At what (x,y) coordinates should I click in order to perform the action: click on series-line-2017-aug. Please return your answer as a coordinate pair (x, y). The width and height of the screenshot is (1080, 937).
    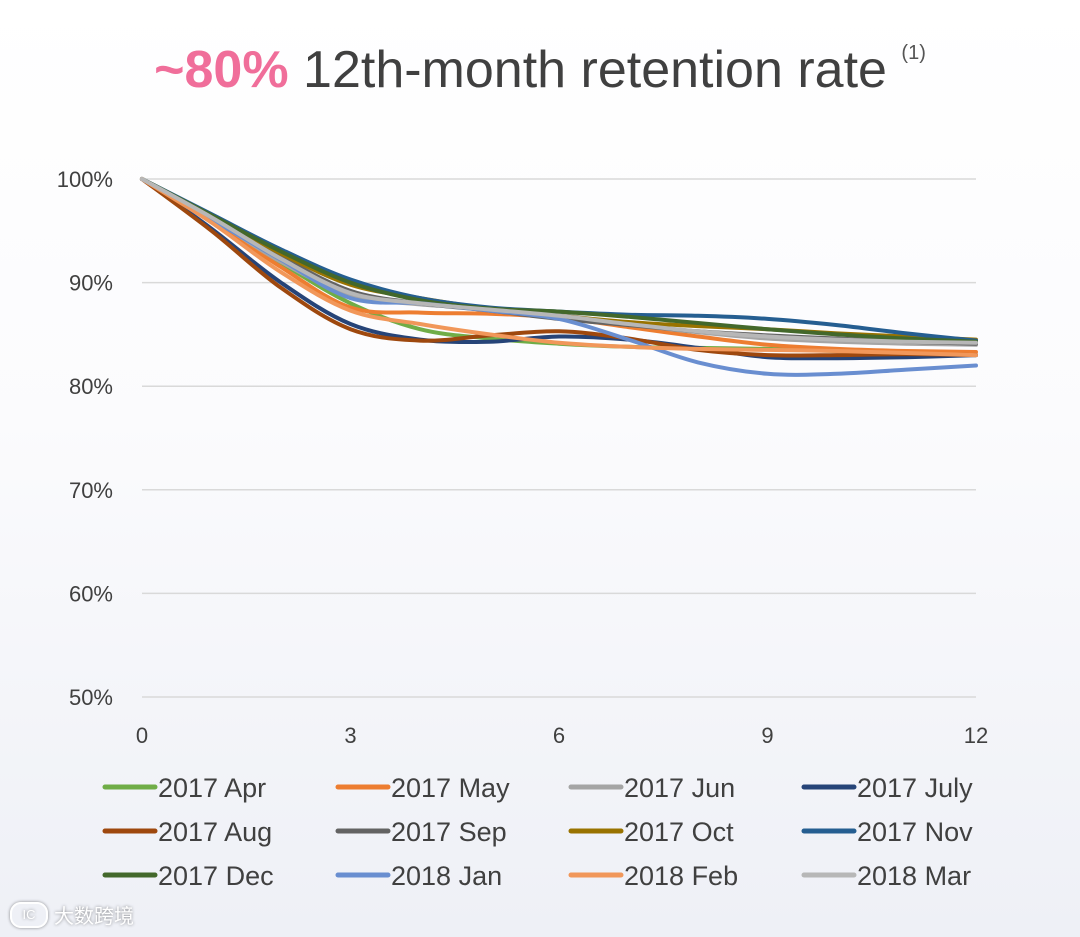
    Looking at the image, I should click on (559, 267).